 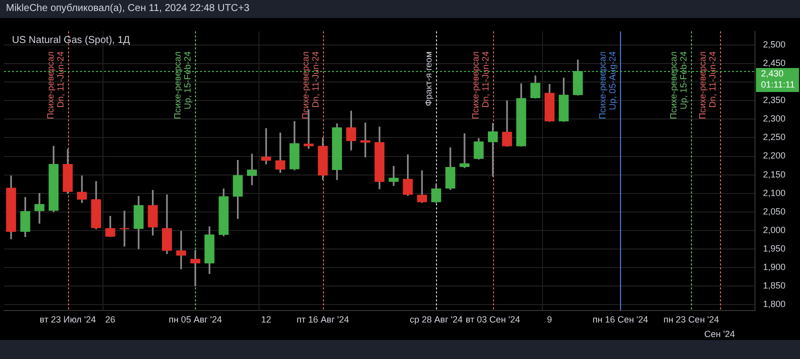 I want to click on x-tick-label: ср 28 Авг '24, so click(x=436, y=319).